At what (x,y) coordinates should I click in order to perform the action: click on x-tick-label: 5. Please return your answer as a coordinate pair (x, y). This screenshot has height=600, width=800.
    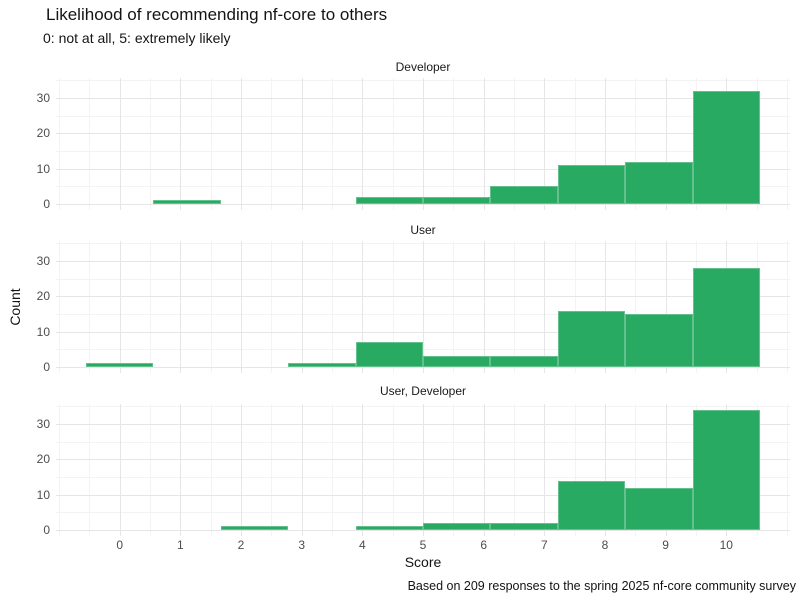
    Looking at the image, I should click on (423, 545).